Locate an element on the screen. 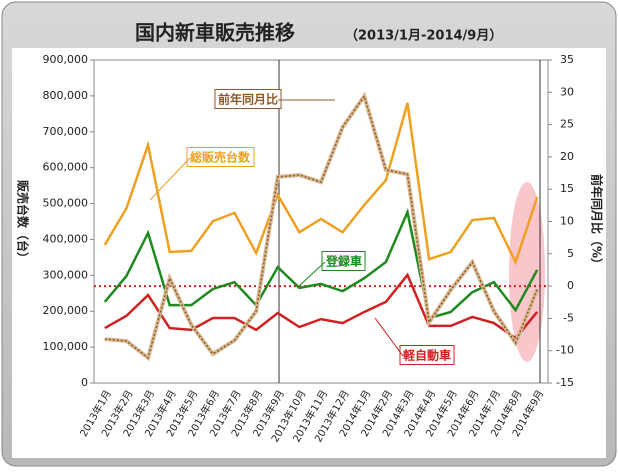 This screenshot has width=618, height=472. y2-tick-label: 35 is located at coordinates (567, 59).